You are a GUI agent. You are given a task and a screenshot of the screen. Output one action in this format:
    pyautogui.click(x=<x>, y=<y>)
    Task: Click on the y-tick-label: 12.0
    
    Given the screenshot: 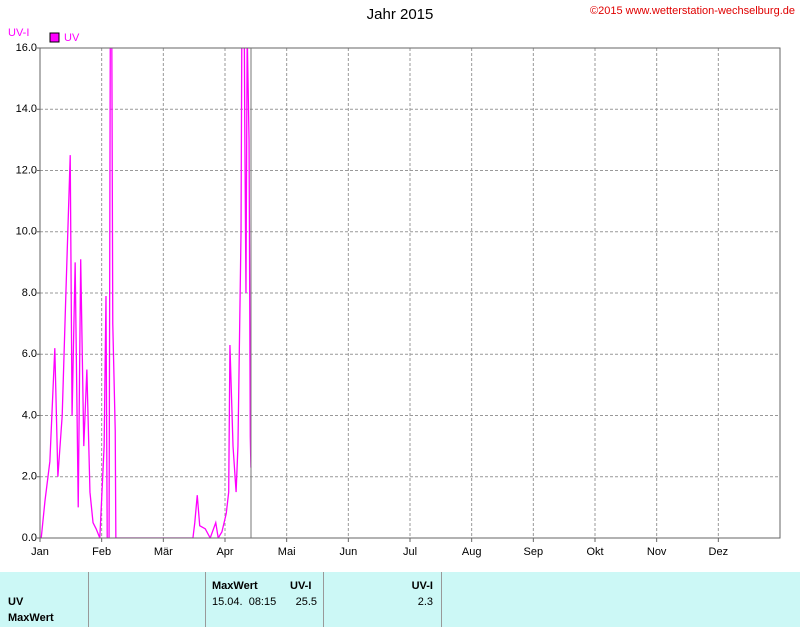 What is the action you would take?
    pyautogui.click(x=26, y=170)
    